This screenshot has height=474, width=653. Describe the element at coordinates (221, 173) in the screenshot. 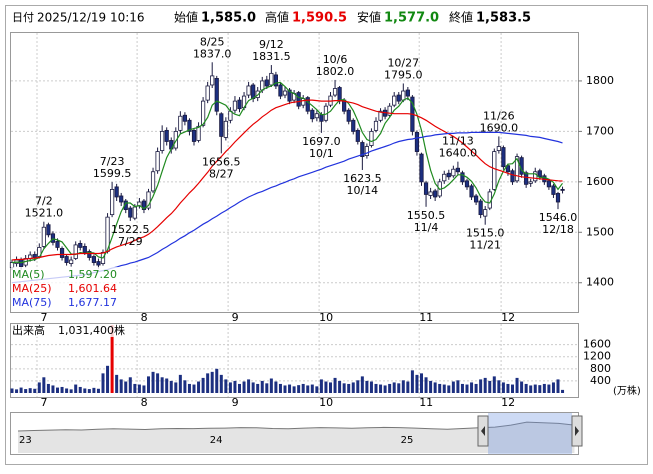

I see `annotation-date: 8/27` at that location.